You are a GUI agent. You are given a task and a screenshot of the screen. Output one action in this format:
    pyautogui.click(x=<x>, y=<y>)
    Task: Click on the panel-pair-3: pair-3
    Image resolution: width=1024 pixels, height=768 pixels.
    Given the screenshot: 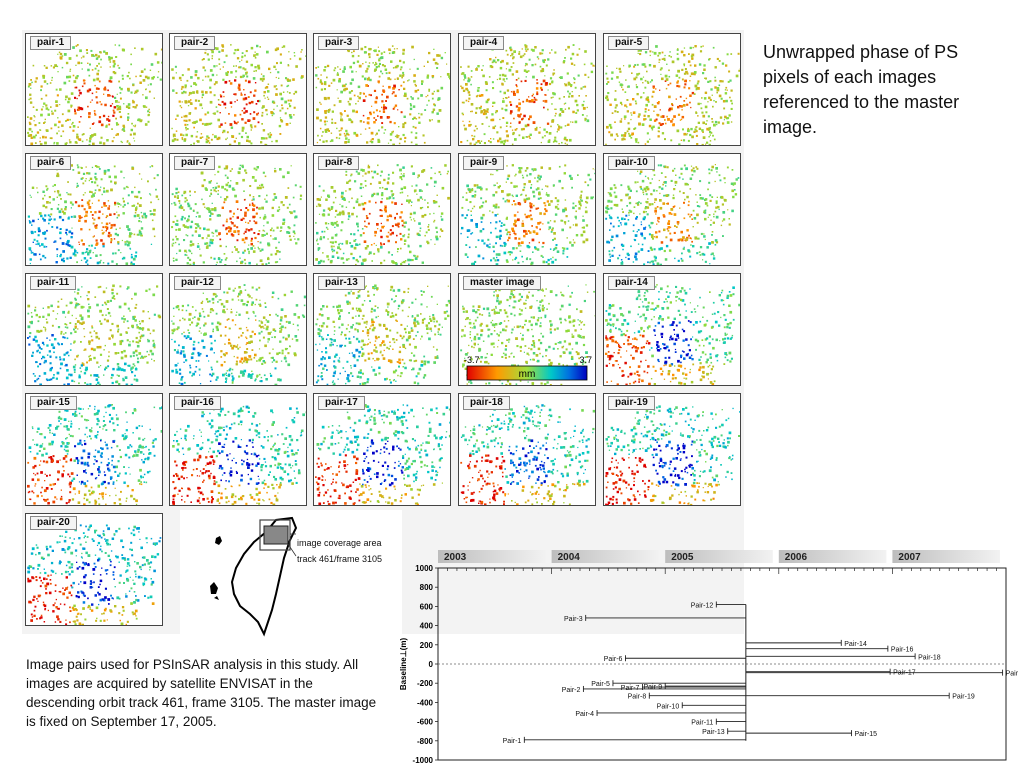 What is the action you would take?
    pyautogui.click(x=382, y=89)
    